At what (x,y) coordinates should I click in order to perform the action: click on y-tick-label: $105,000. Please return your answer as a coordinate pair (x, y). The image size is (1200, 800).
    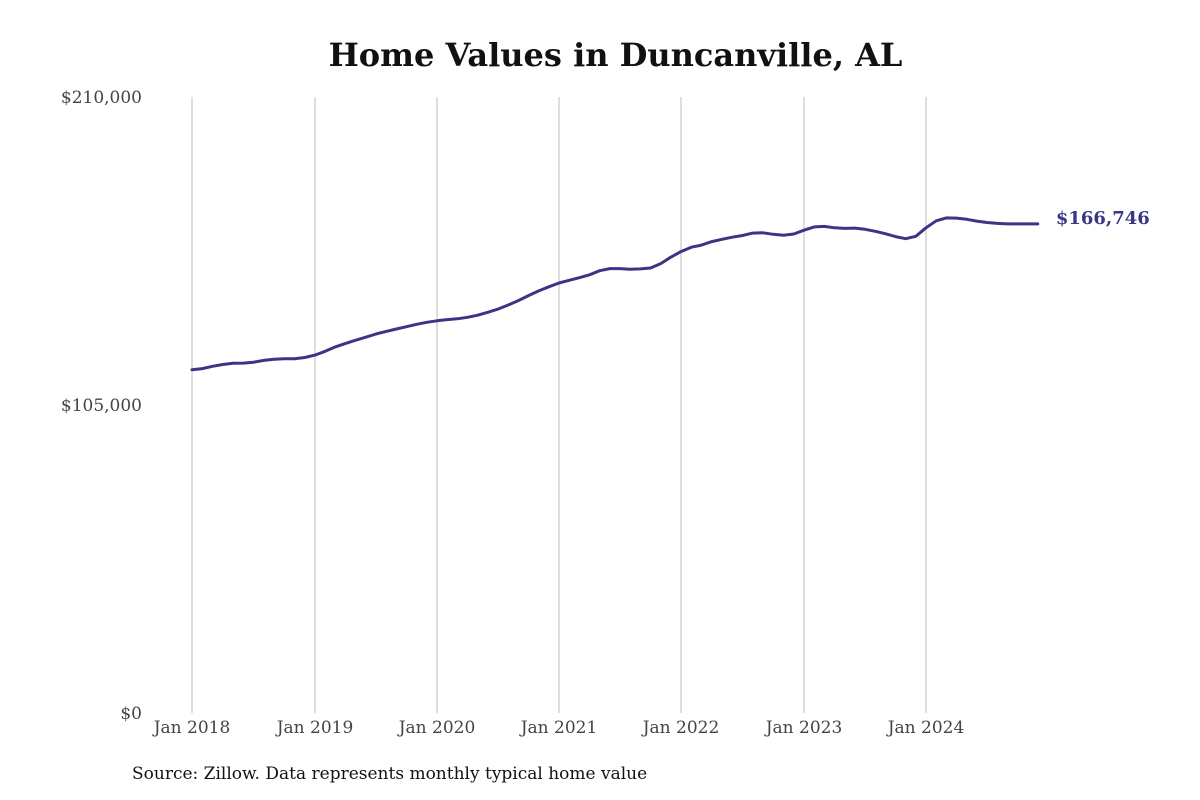
    Looking at the image, I should click on (101, 406).